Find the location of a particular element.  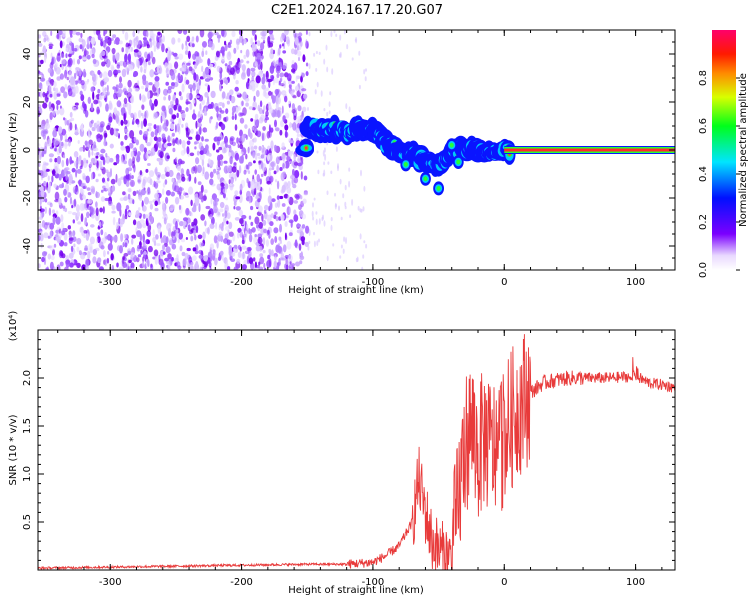

y-tick-label: 0 is located at coordinates (27, 150).